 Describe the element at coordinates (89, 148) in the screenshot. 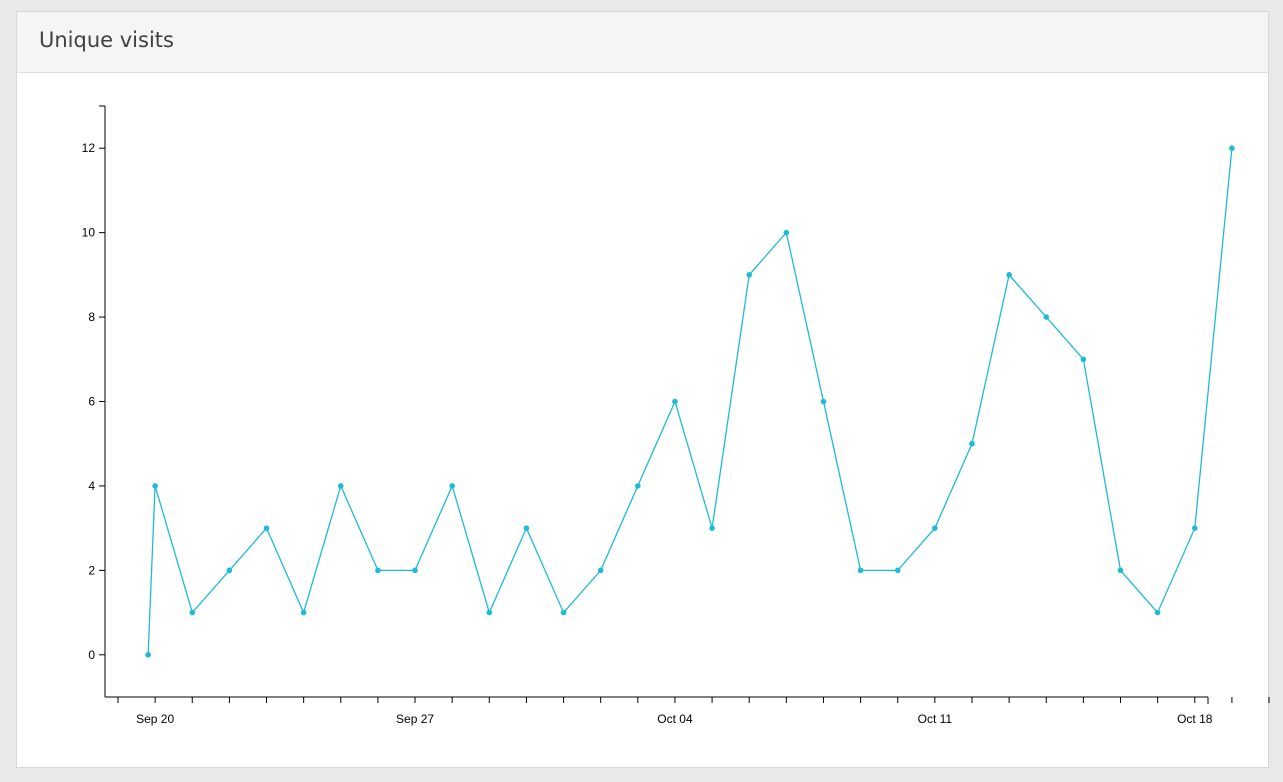

I see `y-tick-label: 12` at that location.